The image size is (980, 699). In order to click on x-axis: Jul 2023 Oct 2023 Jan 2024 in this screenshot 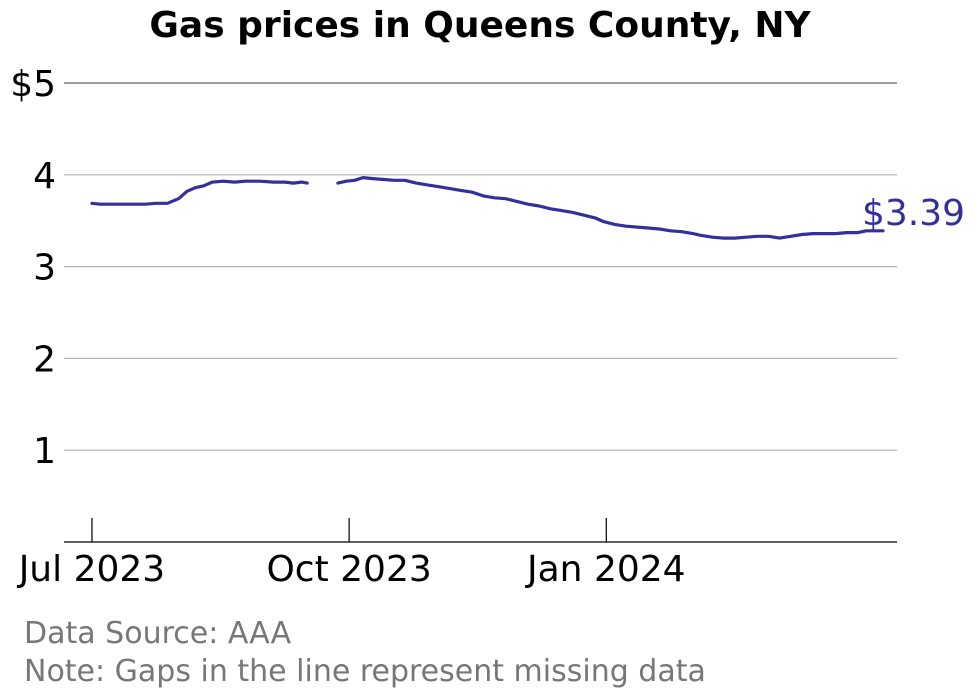, I will do `click(457, 554)`.